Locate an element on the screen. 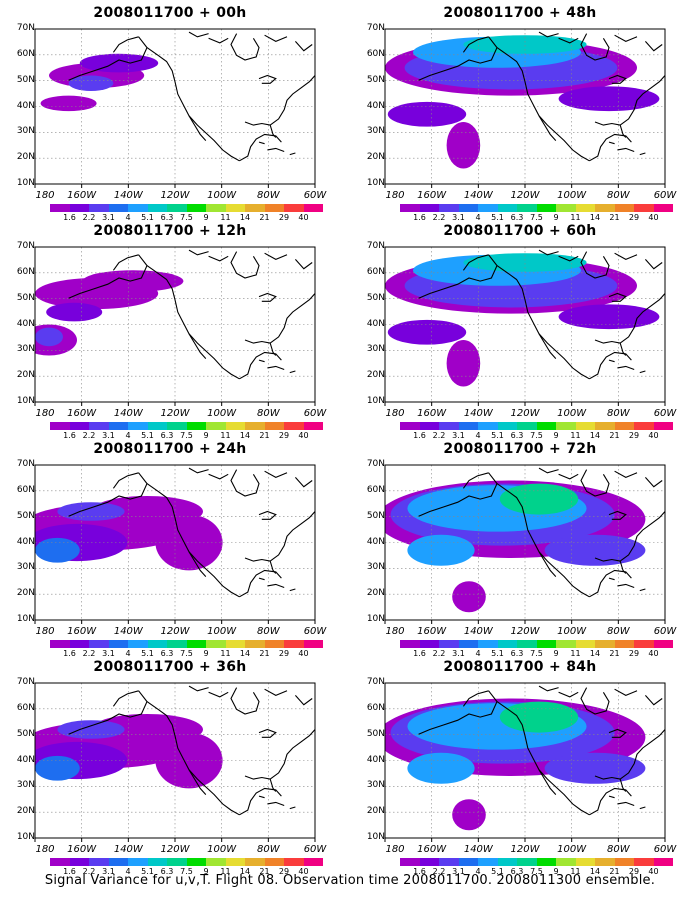 The height and width of the screenshot is (900, 700). map-canvas is located at coordinates (525, 108).